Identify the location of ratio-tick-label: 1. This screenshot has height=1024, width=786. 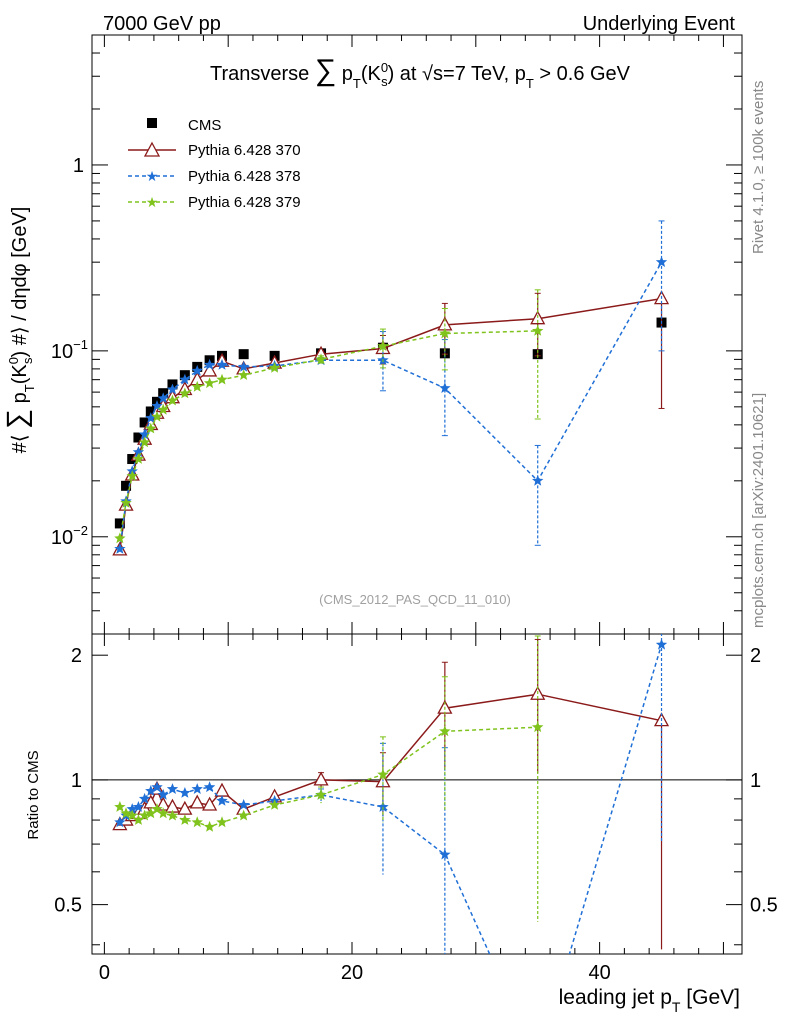
(76, 781).